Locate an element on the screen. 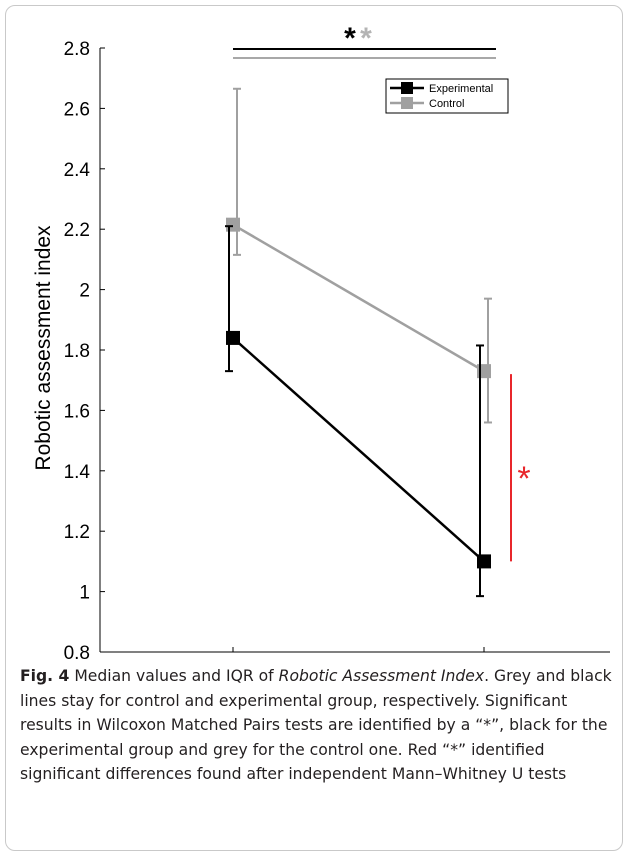 The image size is (630, 860). significance-star-control: * is located at coordinates (366, 38).